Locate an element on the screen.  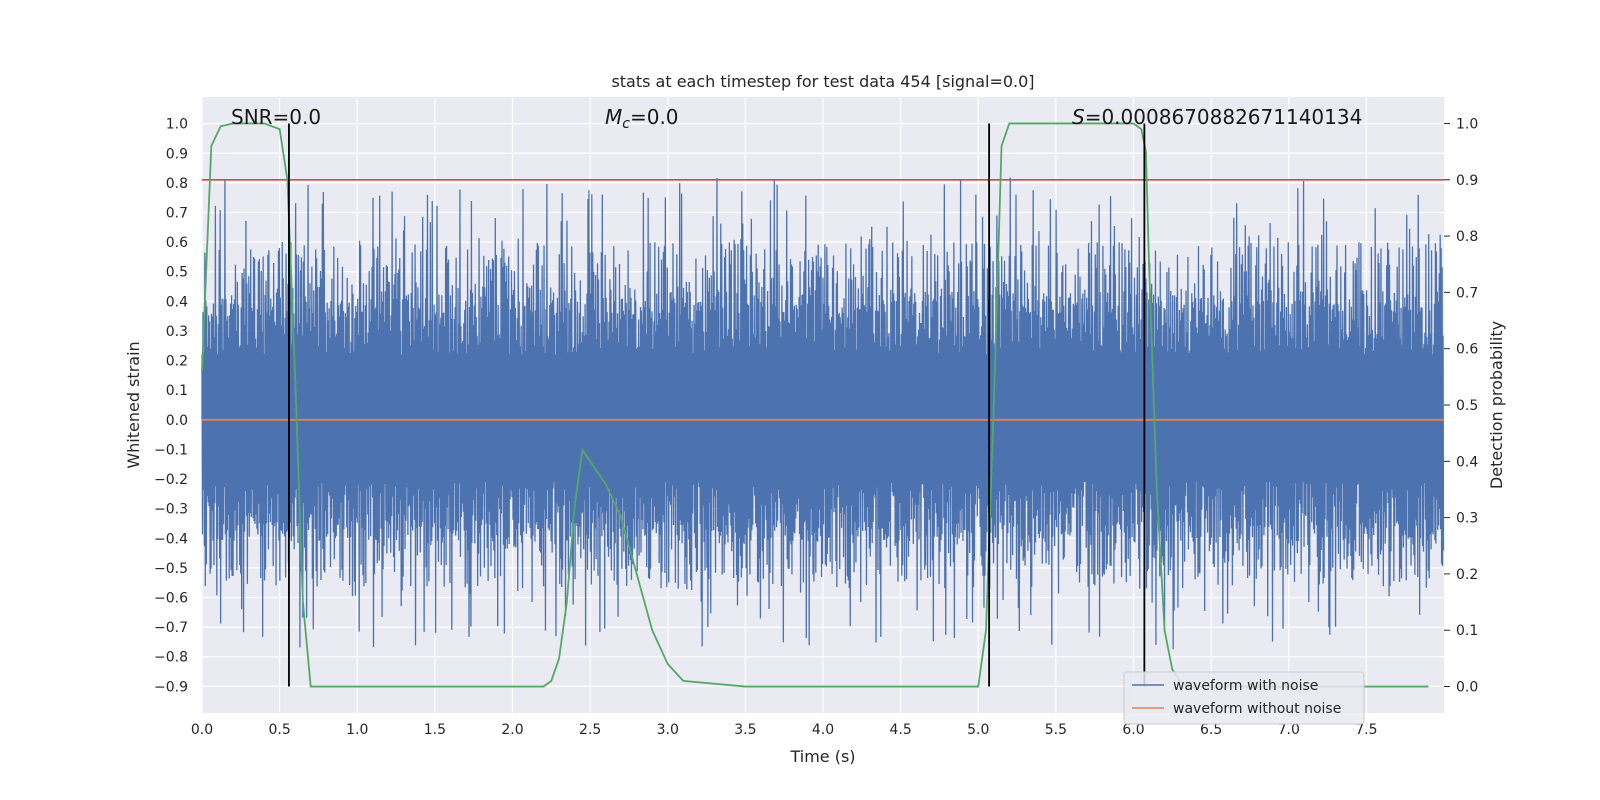
y-tick-label: −0.4 is located at coordinates (171, 539).